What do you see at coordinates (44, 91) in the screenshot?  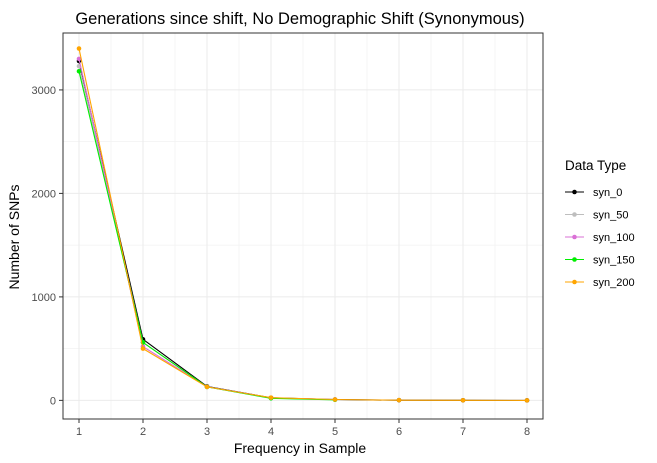 I see `y-tick-label: 3000` at bounding box center [44, 91].